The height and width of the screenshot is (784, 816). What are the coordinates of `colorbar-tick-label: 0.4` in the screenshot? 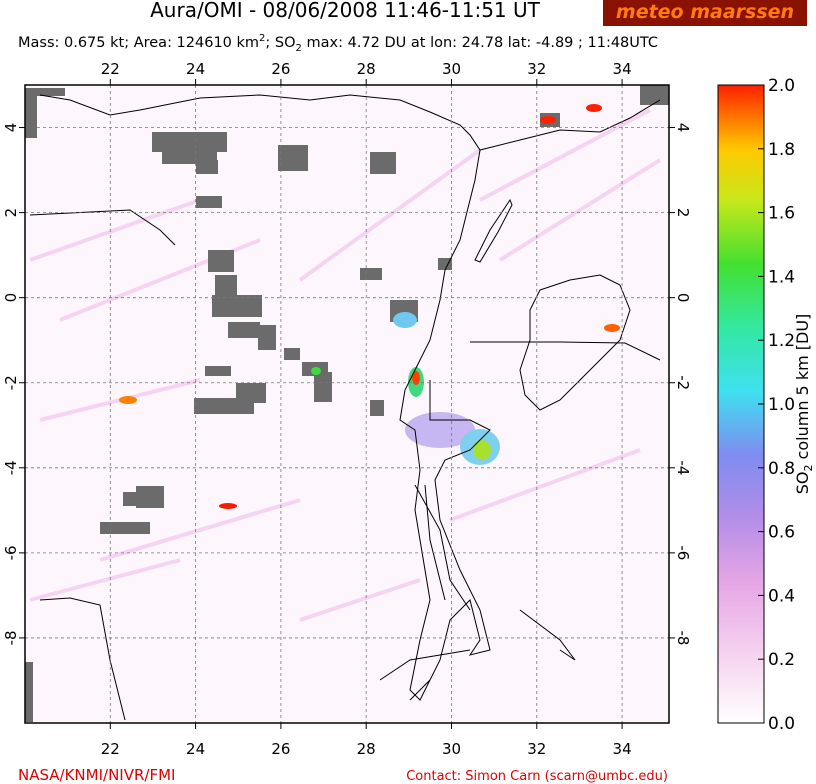 It's located at (781, 596).